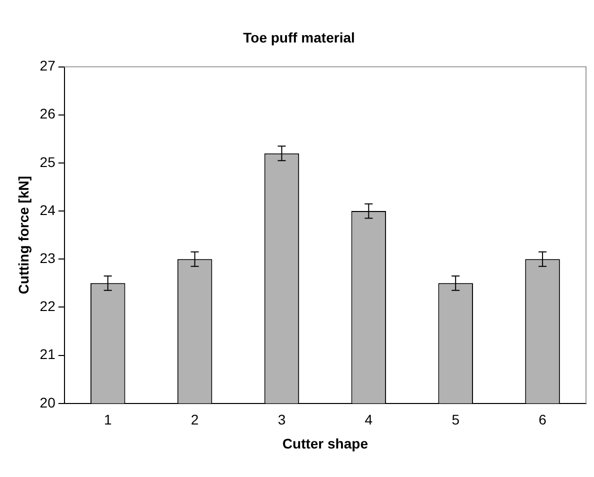  Describe the element at coordinates (48, 66) in the screenshot. I see `y-tick-label: 27` at that location.